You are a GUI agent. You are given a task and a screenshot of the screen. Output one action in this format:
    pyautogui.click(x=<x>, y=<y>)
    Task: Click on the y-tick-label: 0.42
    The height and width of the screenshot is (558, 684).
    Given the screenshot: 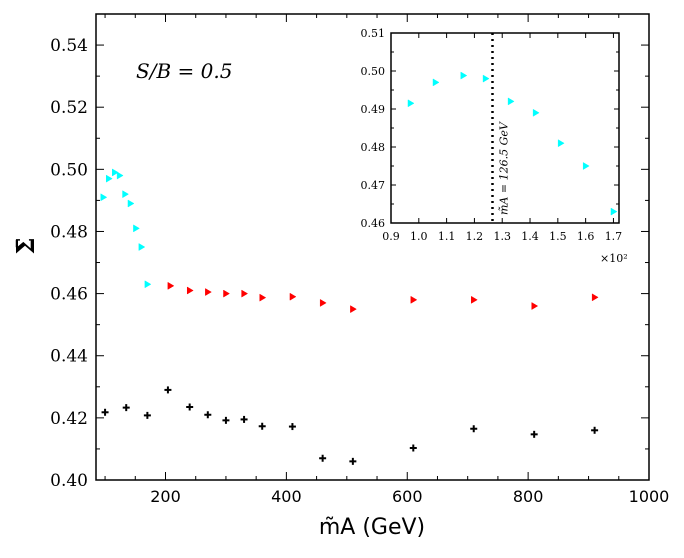 What is the action you would take?
    pyautogui.click(x=69, y=419)
    